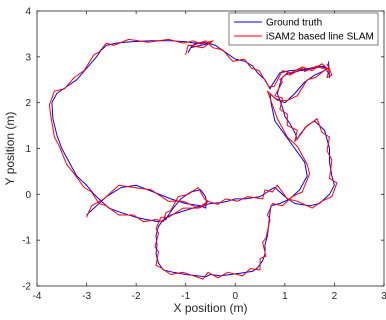 Image resolution: width=386 pixels, height=320 pixels. What do you see at coordinates (28, 149) in the screenshot?
I see `y-tick-label: 1` at bounding box center [28, 149].